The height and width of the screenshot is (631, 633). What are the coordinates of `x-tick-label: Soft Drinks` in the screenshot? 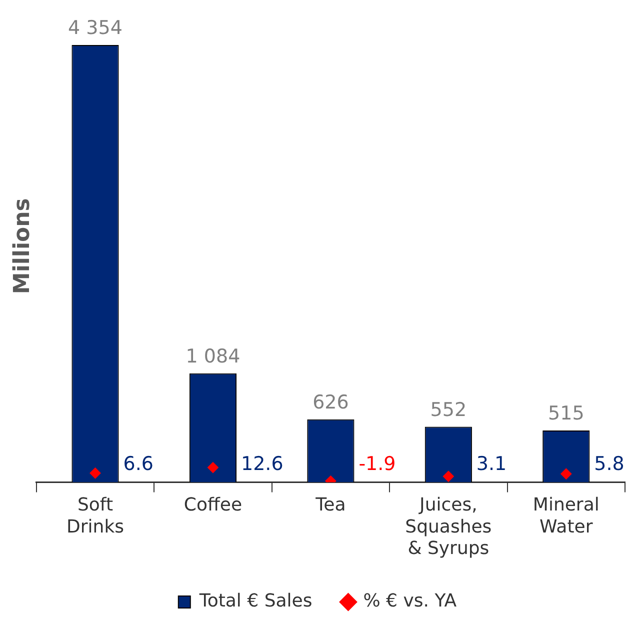 It's located at (95, 516).